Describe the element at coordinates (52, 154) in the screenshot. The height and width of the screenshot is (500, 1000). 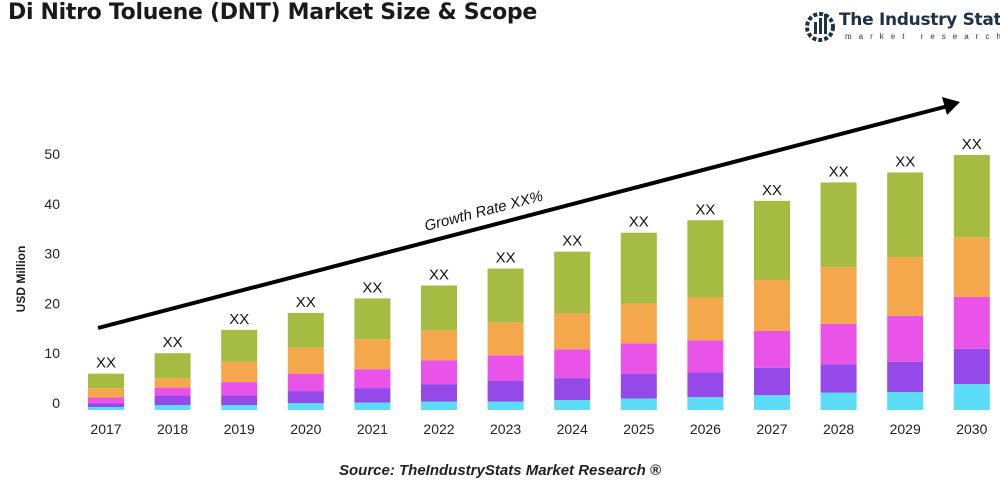
I see `y-tick-label: 50` at that location.